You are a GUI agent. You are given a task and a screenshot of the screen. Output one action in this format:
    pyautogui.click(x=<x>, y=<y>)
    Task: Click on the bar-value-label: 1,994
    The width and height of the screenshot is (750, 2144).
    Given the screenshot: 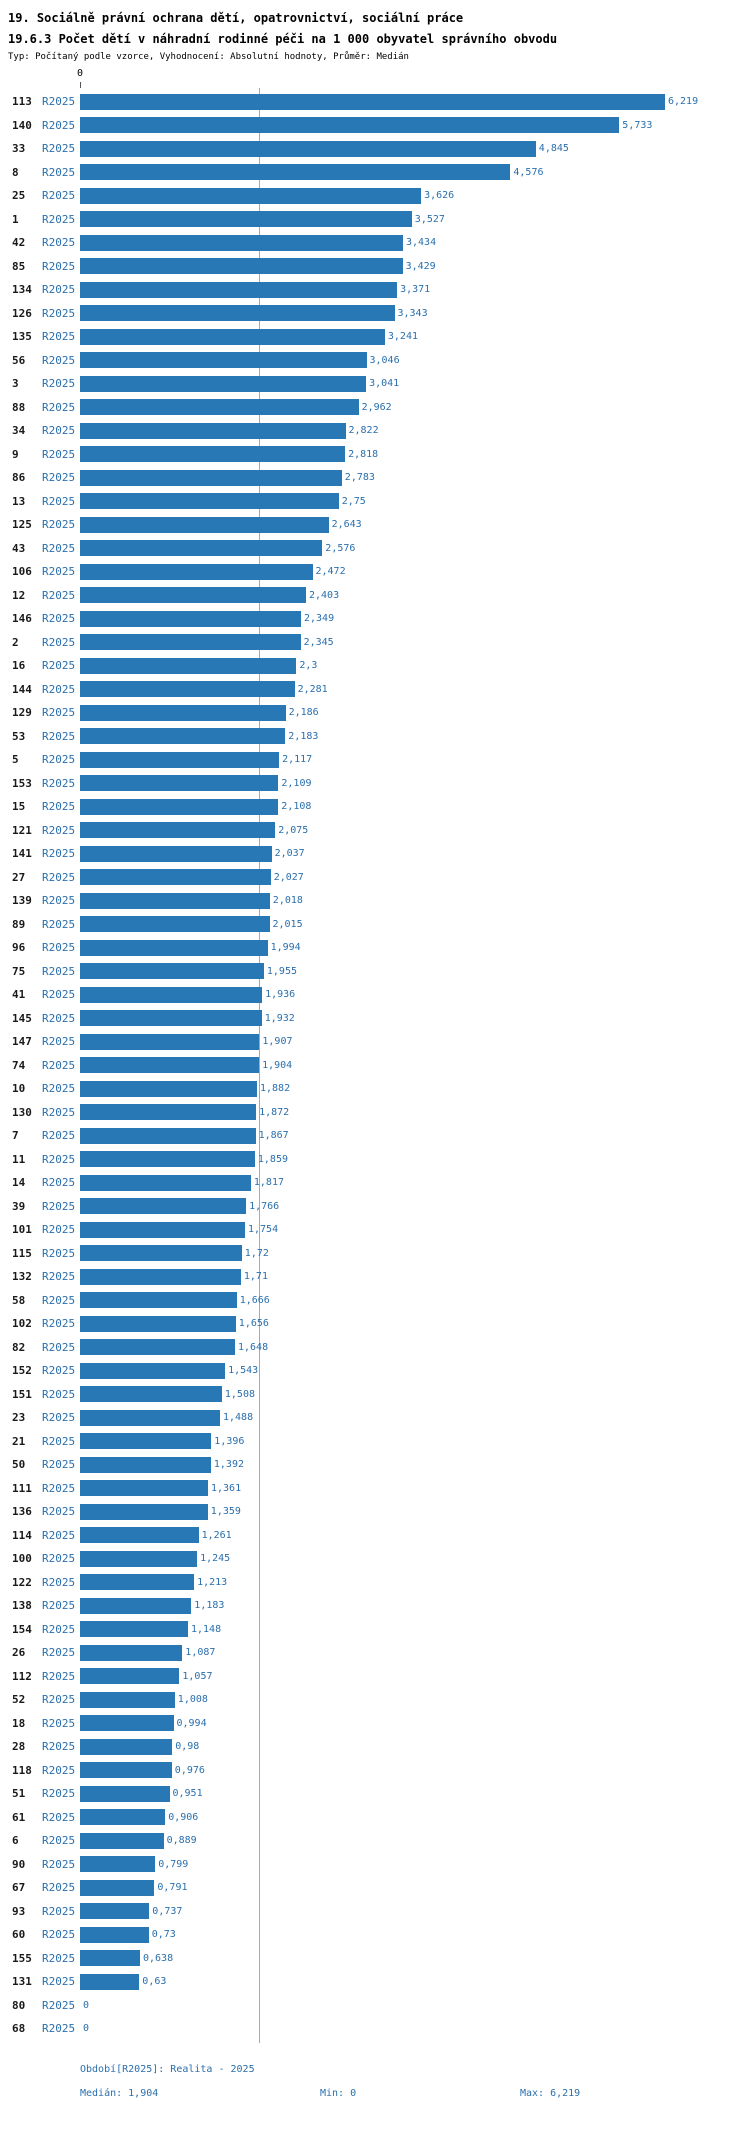 What is the action you would take?
    pyautogui.click(x=285, y=948)
    